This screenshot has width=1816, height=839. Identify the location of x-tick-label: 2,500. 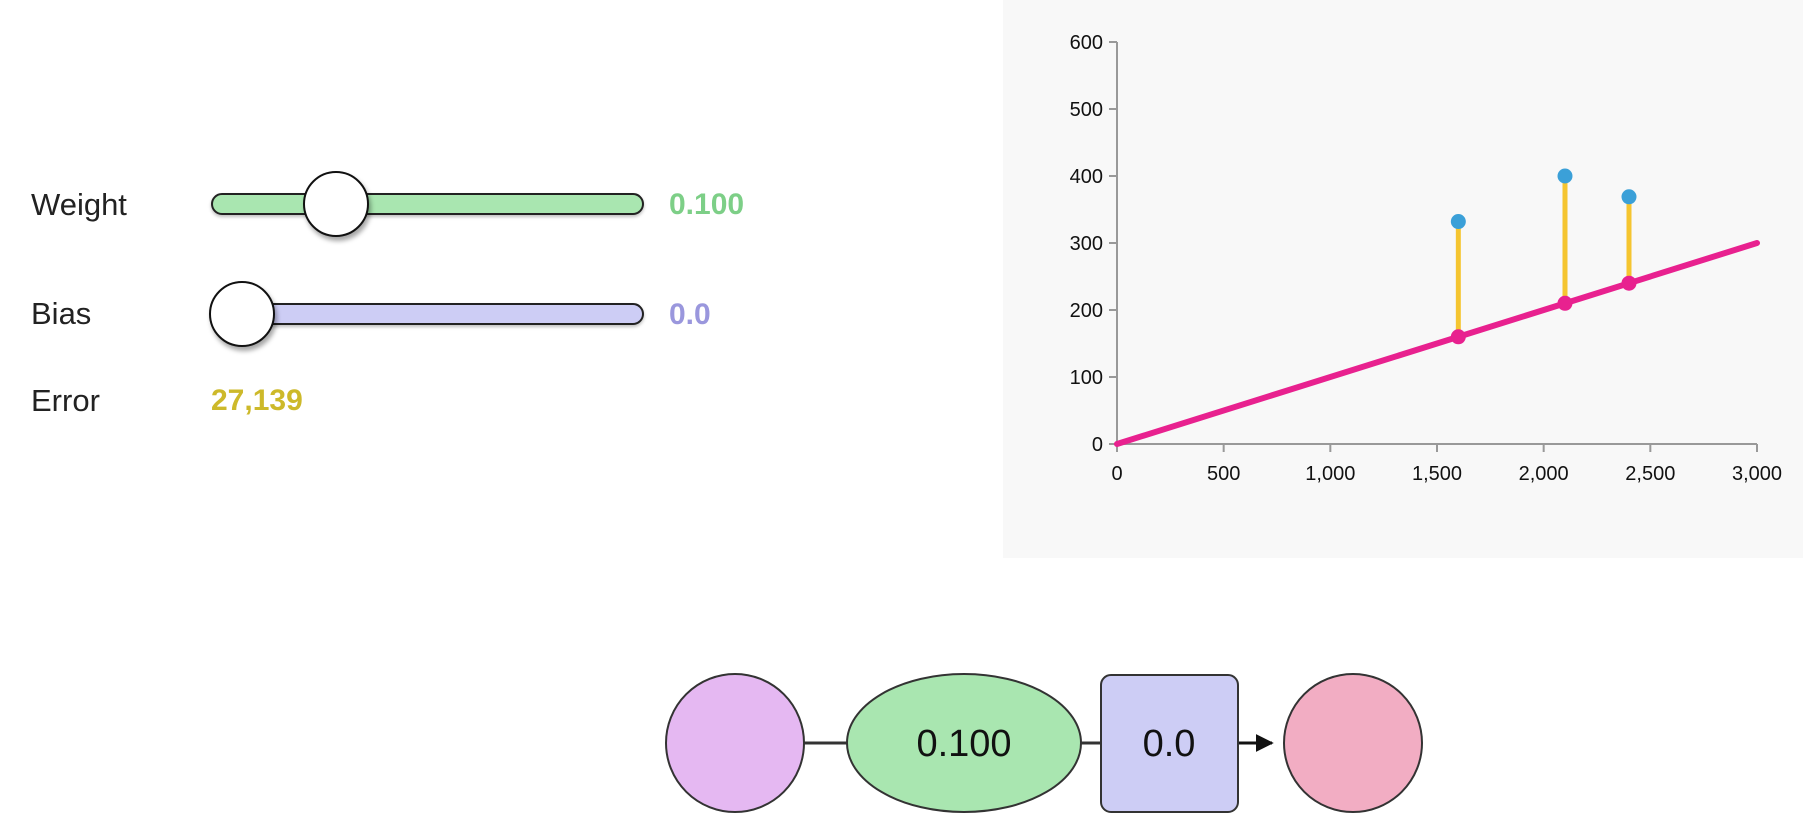
(1650, 474).